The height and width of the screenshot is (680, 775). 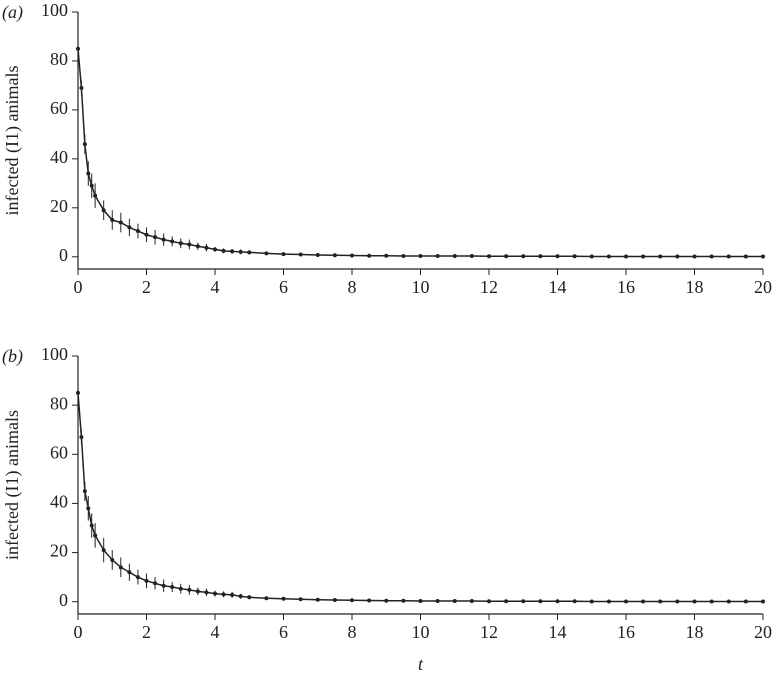 I want to click on x-tick-label: 12, so click(x=489, y=632).